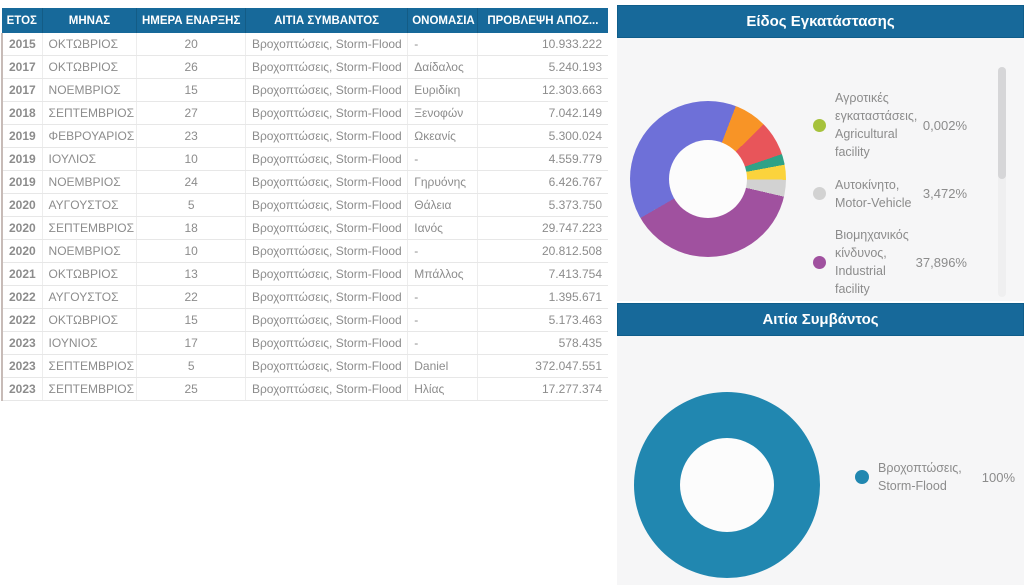 This screenshot has height=585, width=1024. I want to click on column-header-name: ΟΝΟΜΑΣΙΑ, so click(442, 20).